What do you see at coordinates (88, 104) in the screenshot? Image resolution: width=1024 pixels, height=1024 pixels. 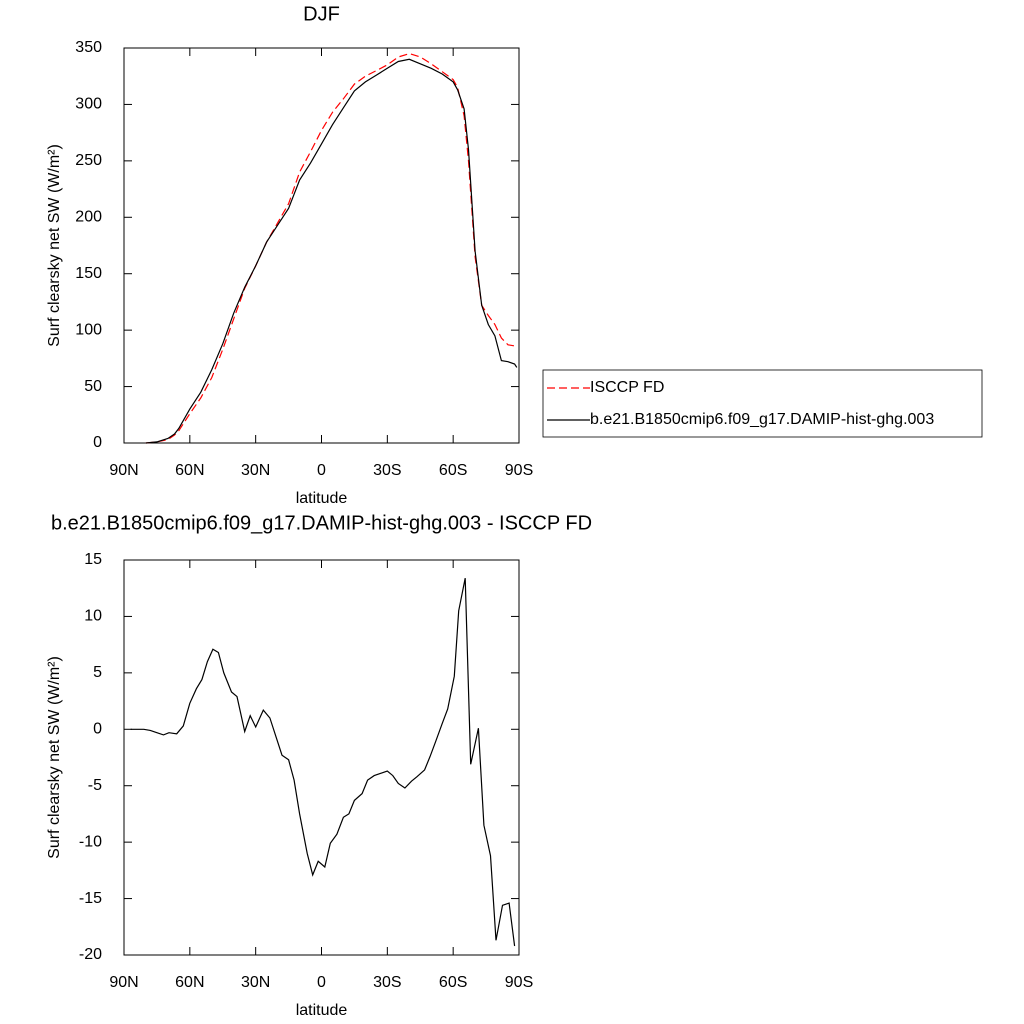 I see `y-tick-label: 300` at bounding box center [88, 104].